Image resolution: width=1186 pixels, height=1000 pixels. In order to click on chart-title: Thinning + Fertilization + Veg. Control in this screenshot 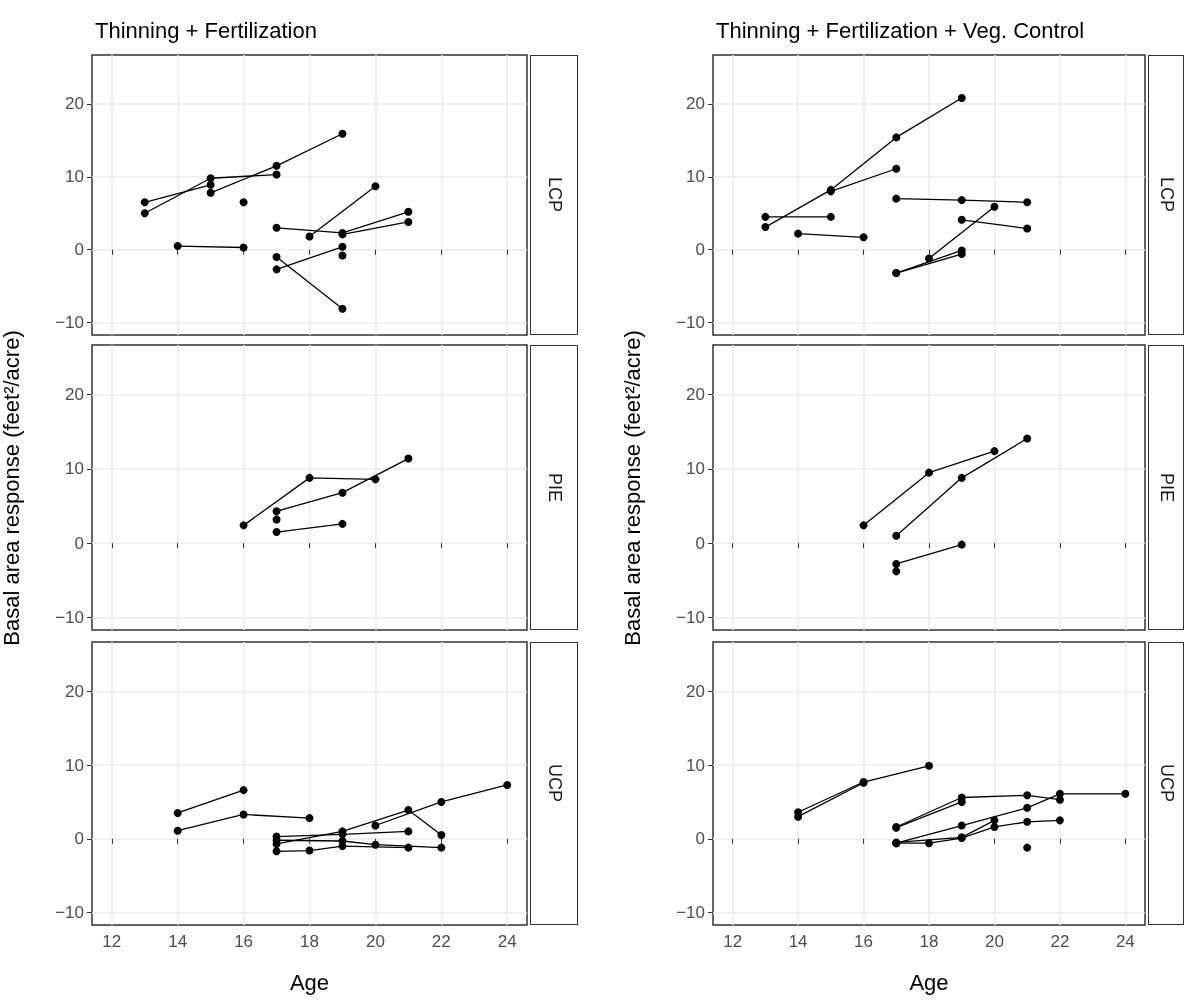, I will do `click(900, 30)`.